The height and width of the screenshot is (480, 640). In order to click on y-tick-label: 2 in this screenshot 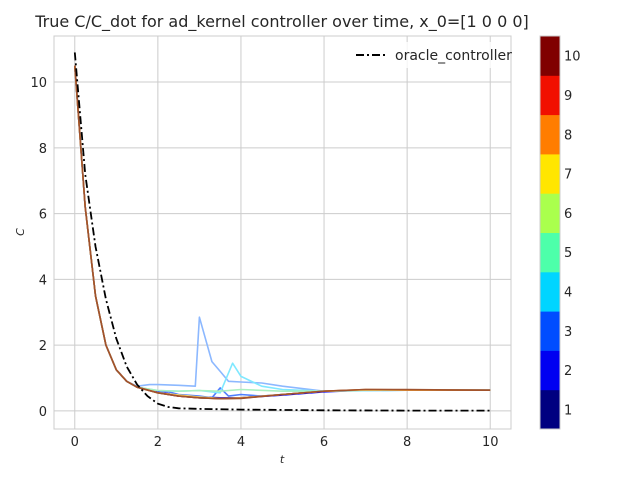, I will do `click(43, 346)`.